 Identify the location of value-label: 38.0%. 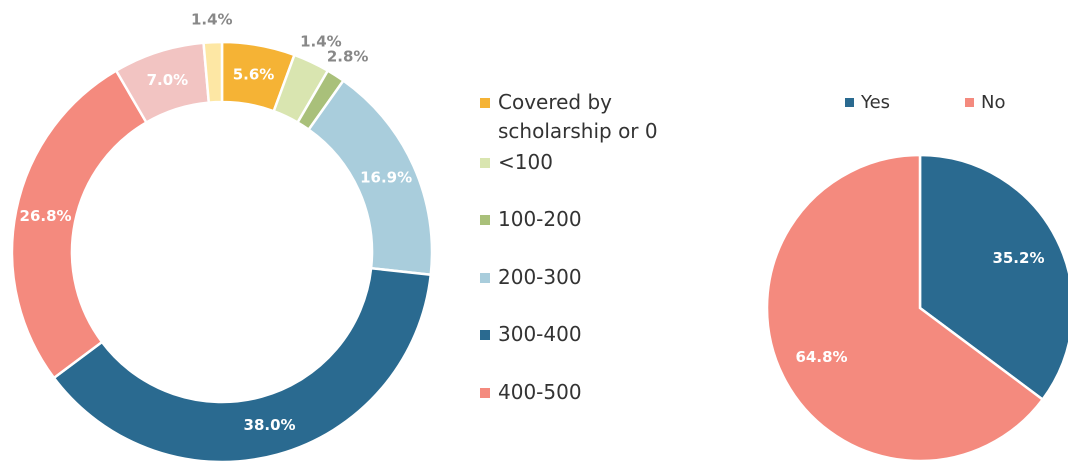
(270, 425).